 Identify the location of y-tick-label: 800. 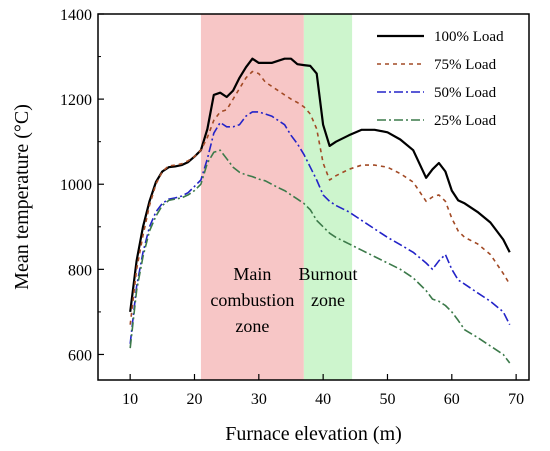
(80, 270).